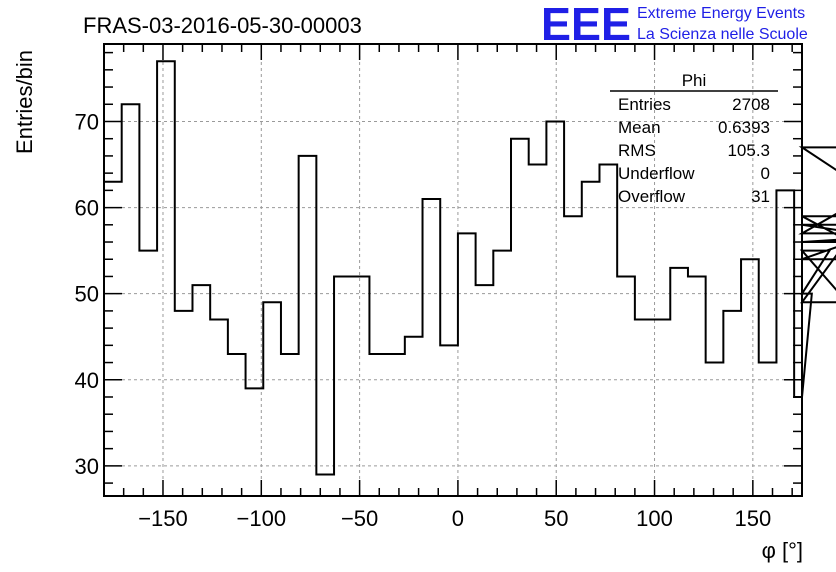 The width and height of the screenshot is (836, 572). What do you see at coordinates (163, 518) in the screenshot?
I see `x-tick-label: −150` at bounding box center [163, 518].